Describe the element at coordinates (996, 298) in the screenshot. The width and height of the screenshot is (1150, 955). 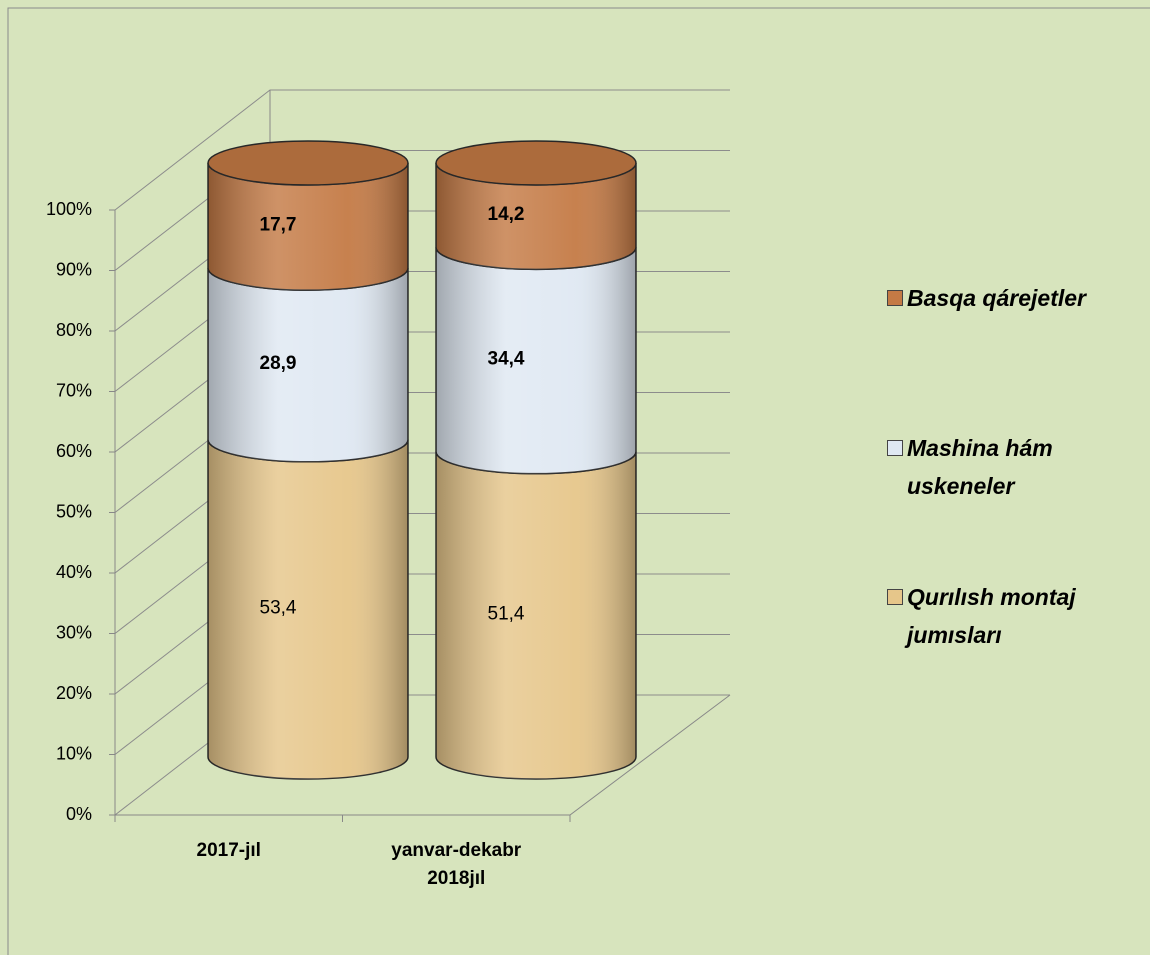
I see `legend-label: Basqa qárejetler` at that location.